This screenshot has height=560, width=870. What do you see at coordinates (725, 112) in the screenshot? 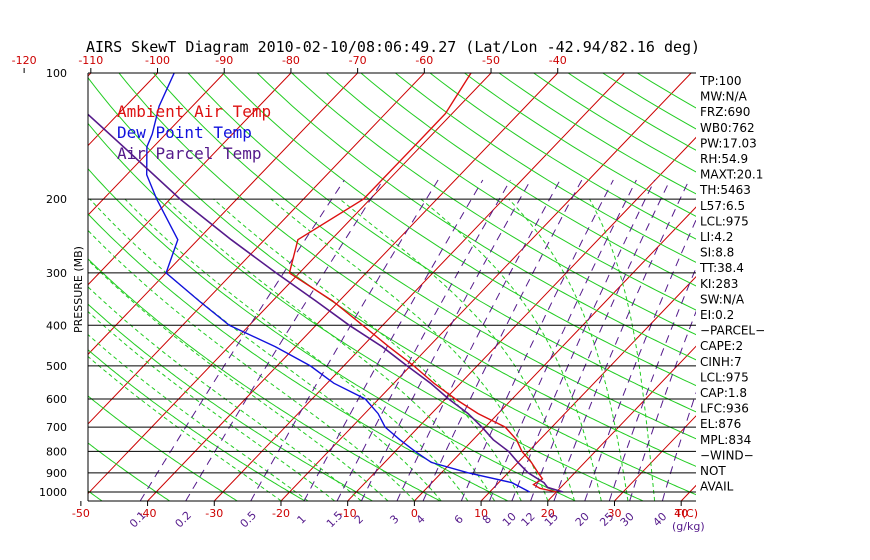
I see `stability-index: FRZ:690` at bounding box center [725, 112].